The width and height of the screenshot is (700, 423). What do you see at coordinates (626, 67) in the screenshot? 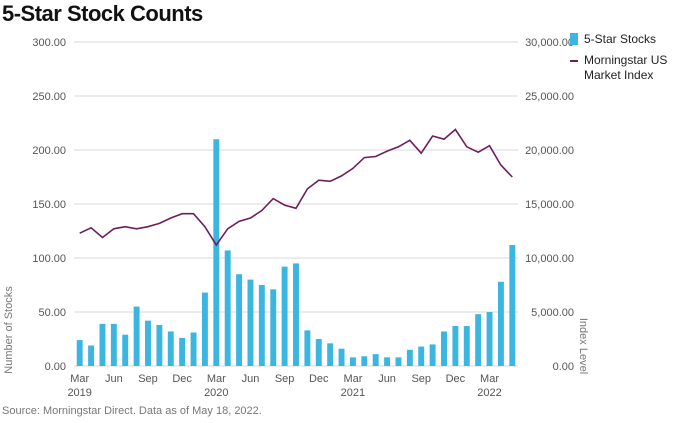
I see `legend-label-line: Morningstar US Market Index` at bounding box center [626, 67].